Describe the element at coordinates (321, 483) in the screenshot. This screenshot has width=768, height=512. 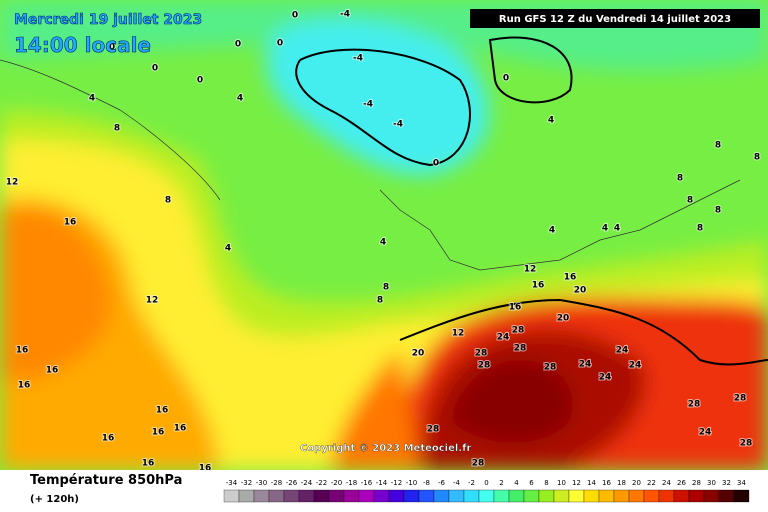
I see `scale-label: -22` at that location.